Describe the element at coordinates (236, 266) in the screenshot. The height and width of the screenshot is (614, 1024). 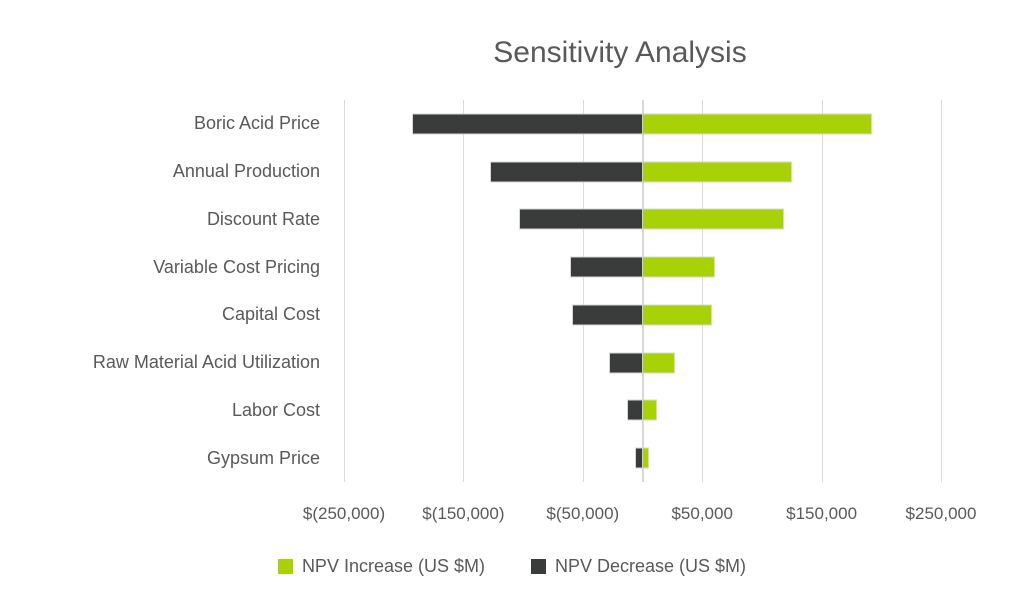
I see `category-label: Variable Cost Pricing` at that location.